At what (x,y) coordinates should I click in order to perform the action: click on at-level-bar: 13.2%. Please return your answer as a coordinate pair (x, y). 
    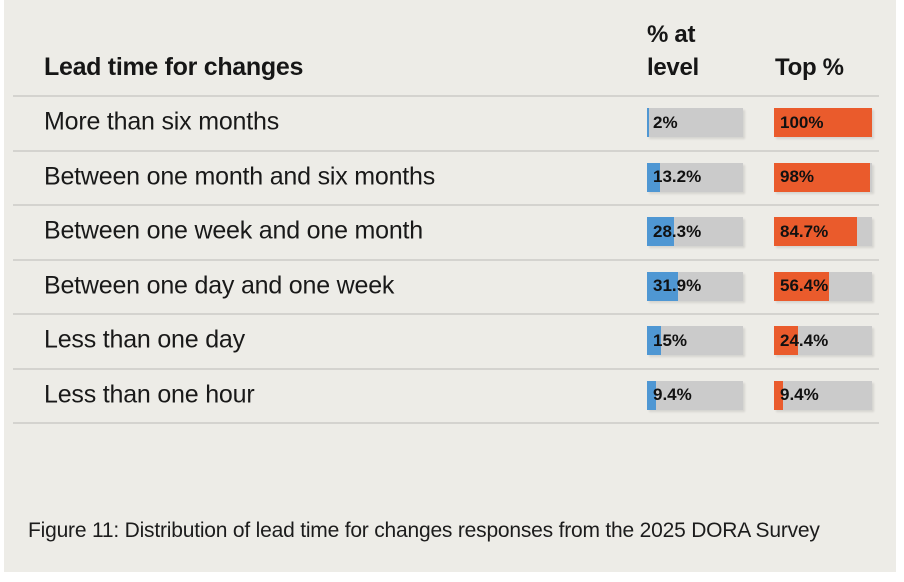
    Looking at the image, I should click on (695, 177).